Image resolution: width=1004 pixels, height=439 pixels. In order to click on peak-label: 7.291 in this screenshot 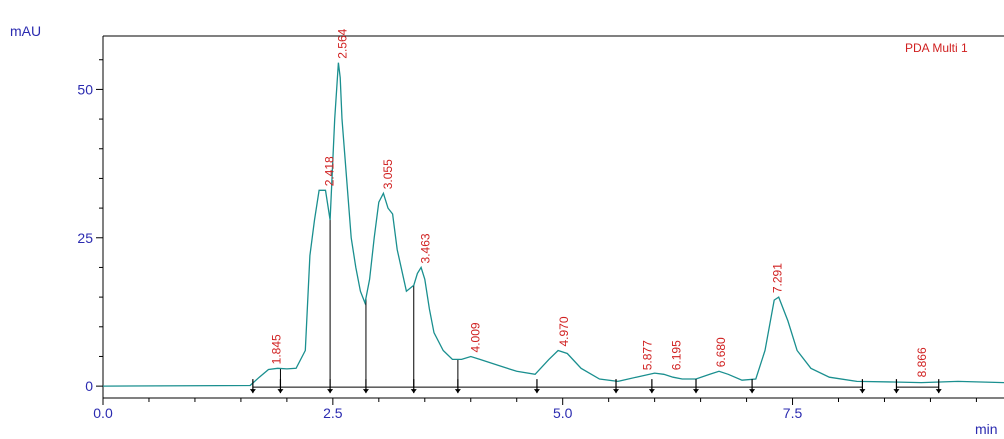, I will do `click(777, 278)`.